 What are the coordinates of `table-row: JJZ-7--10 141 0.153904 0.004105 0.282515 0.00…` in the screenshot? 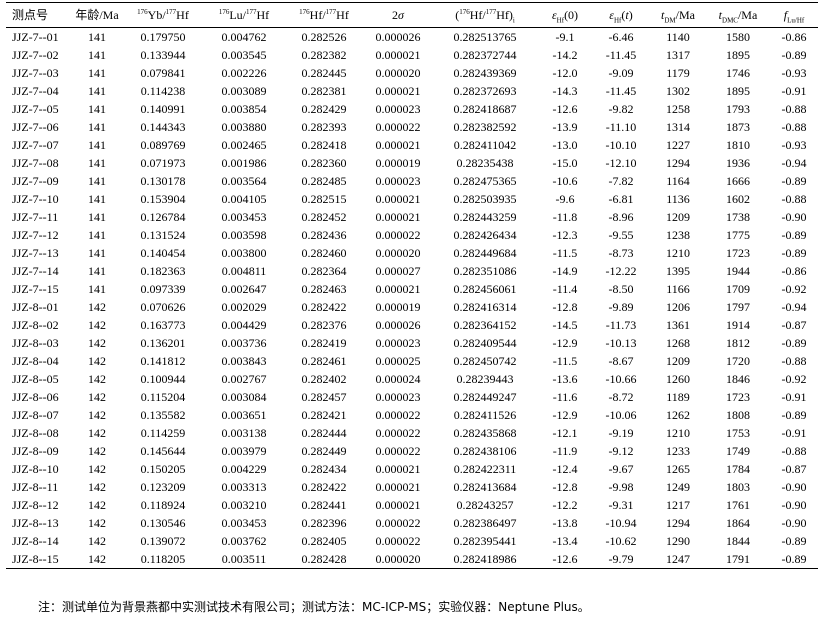 It's located at (412, 199).